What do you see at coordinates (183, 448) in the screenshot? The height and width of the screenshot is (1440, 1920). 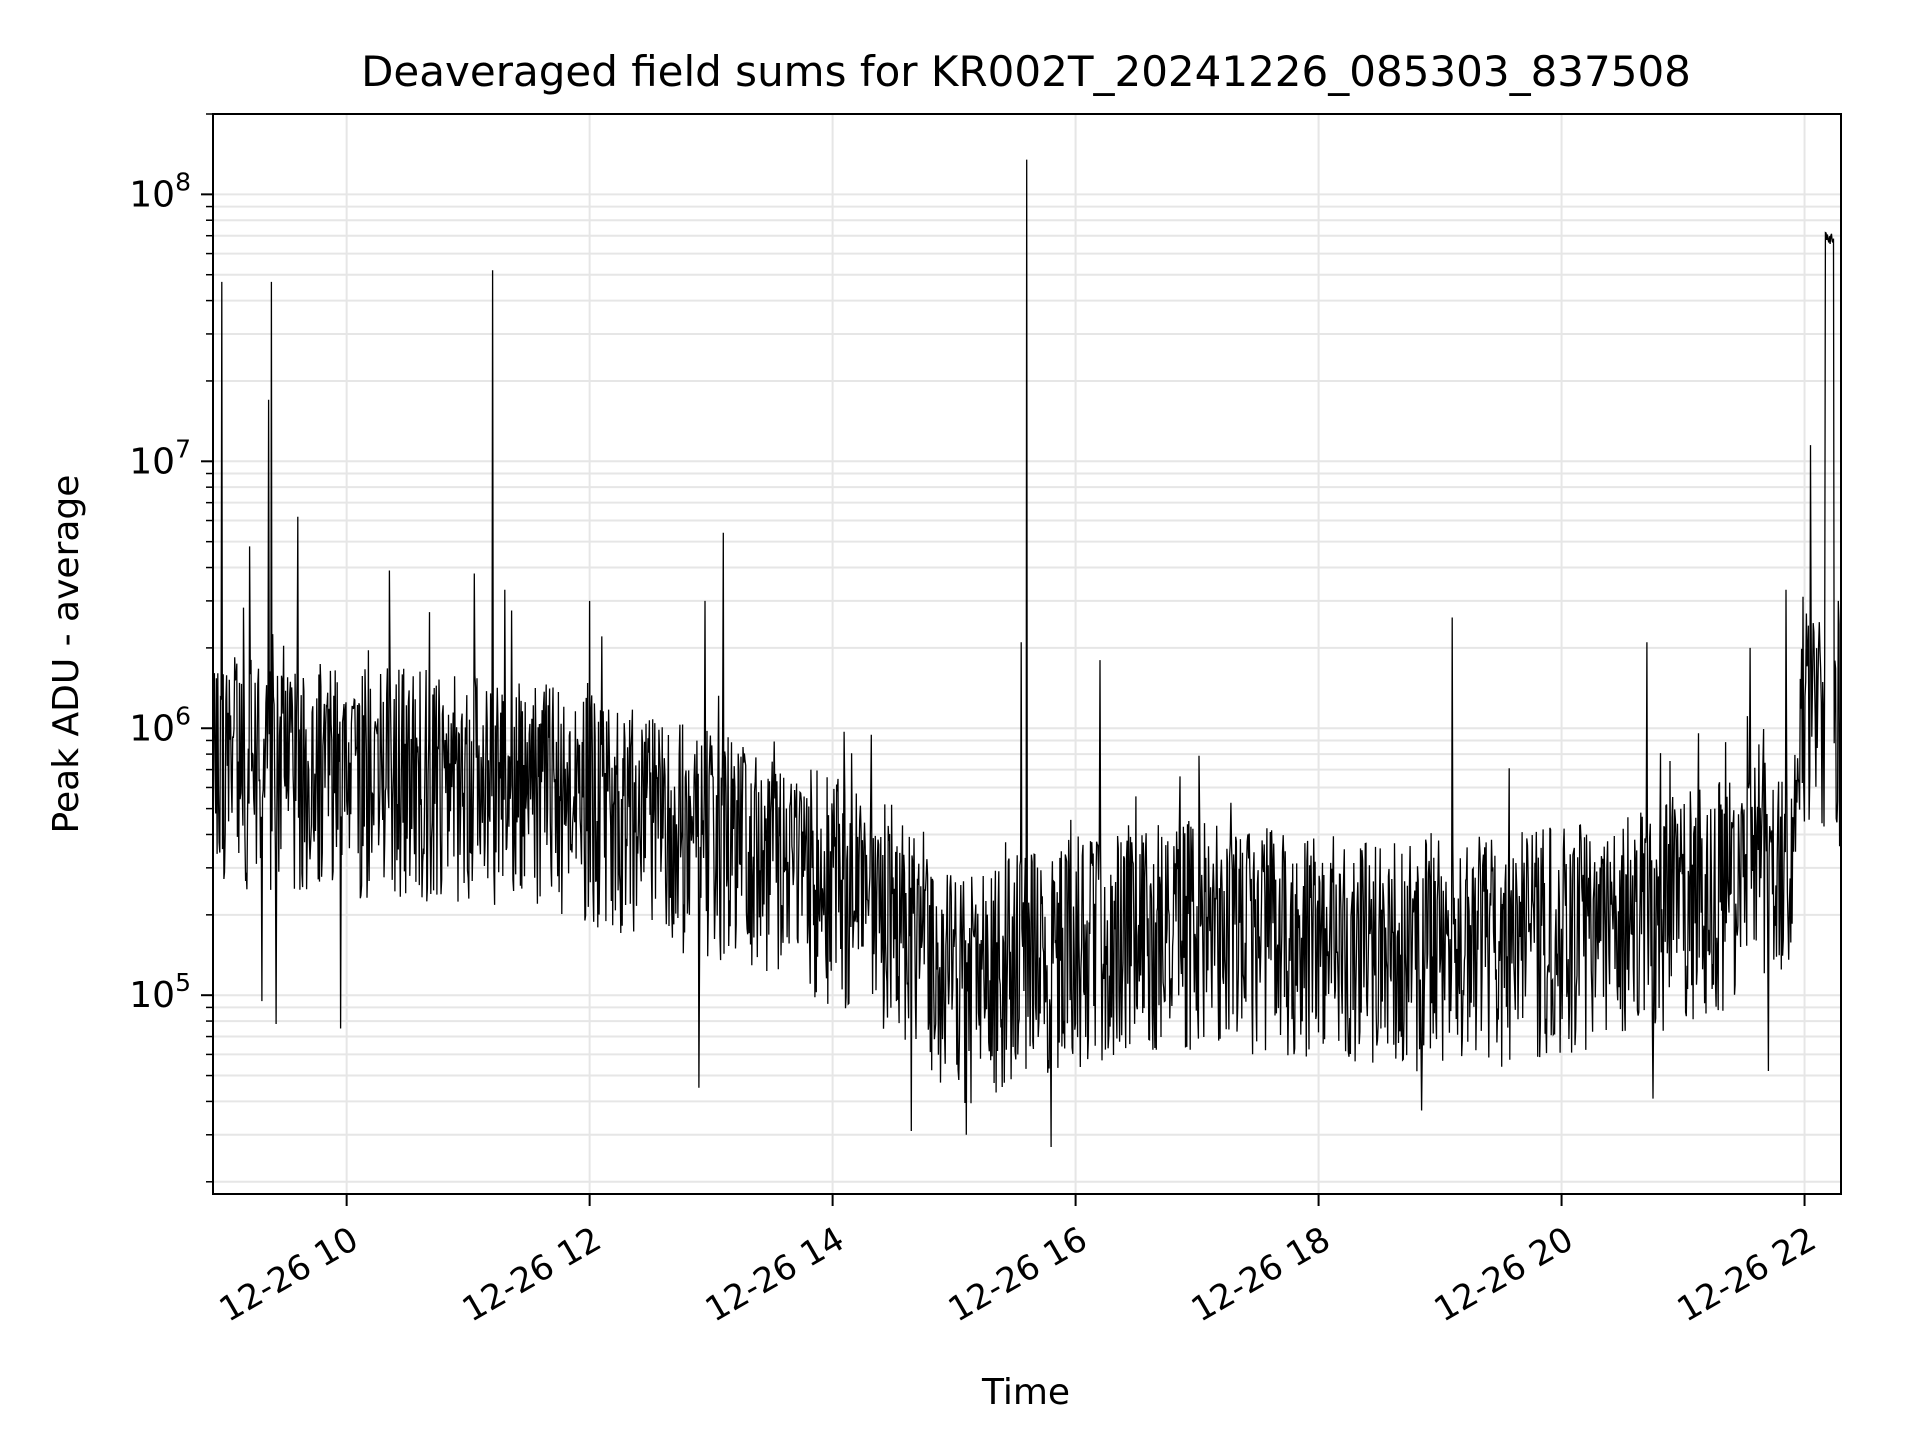 I see `y-tick-exponent: 7` at bounding box center [183, 448].